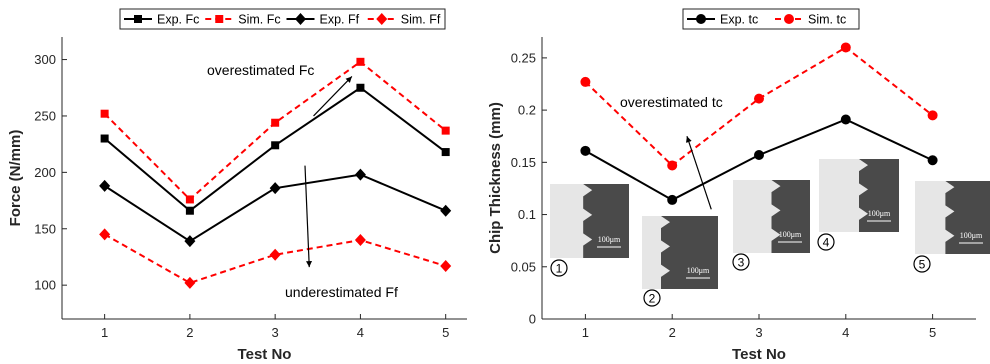 The height and width of the screenshot is (364, 990). What do you see at coordinates (45, 228) in the screenshot?
I see `y-tick-label: 150` at bounding box center [45, 228].